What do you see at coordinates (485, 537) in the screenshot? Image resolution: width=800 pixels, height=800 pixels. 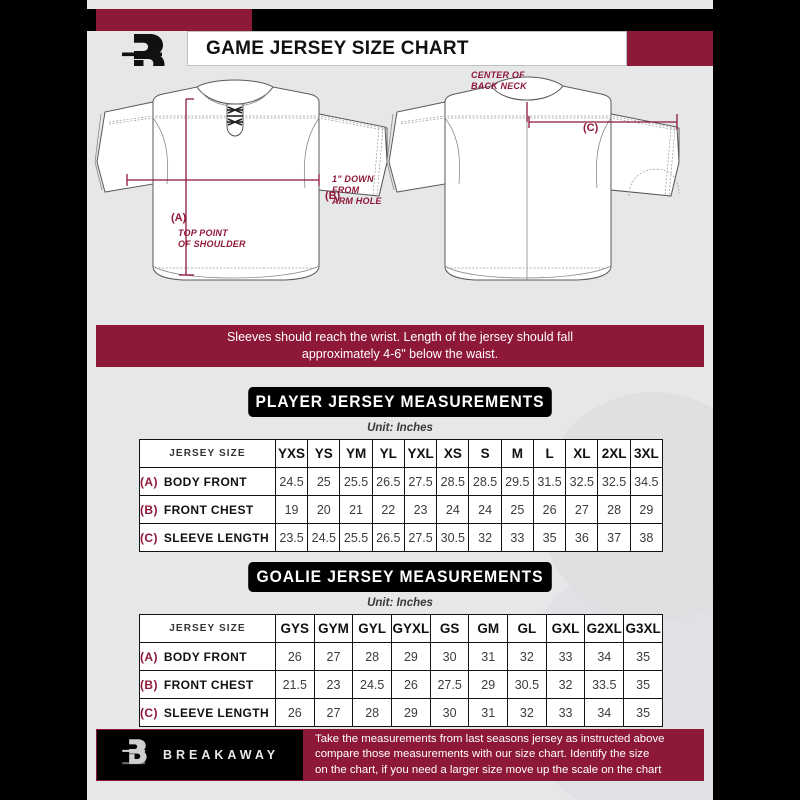 I see `measurement-value: 32` at bounding box center [485, 537].